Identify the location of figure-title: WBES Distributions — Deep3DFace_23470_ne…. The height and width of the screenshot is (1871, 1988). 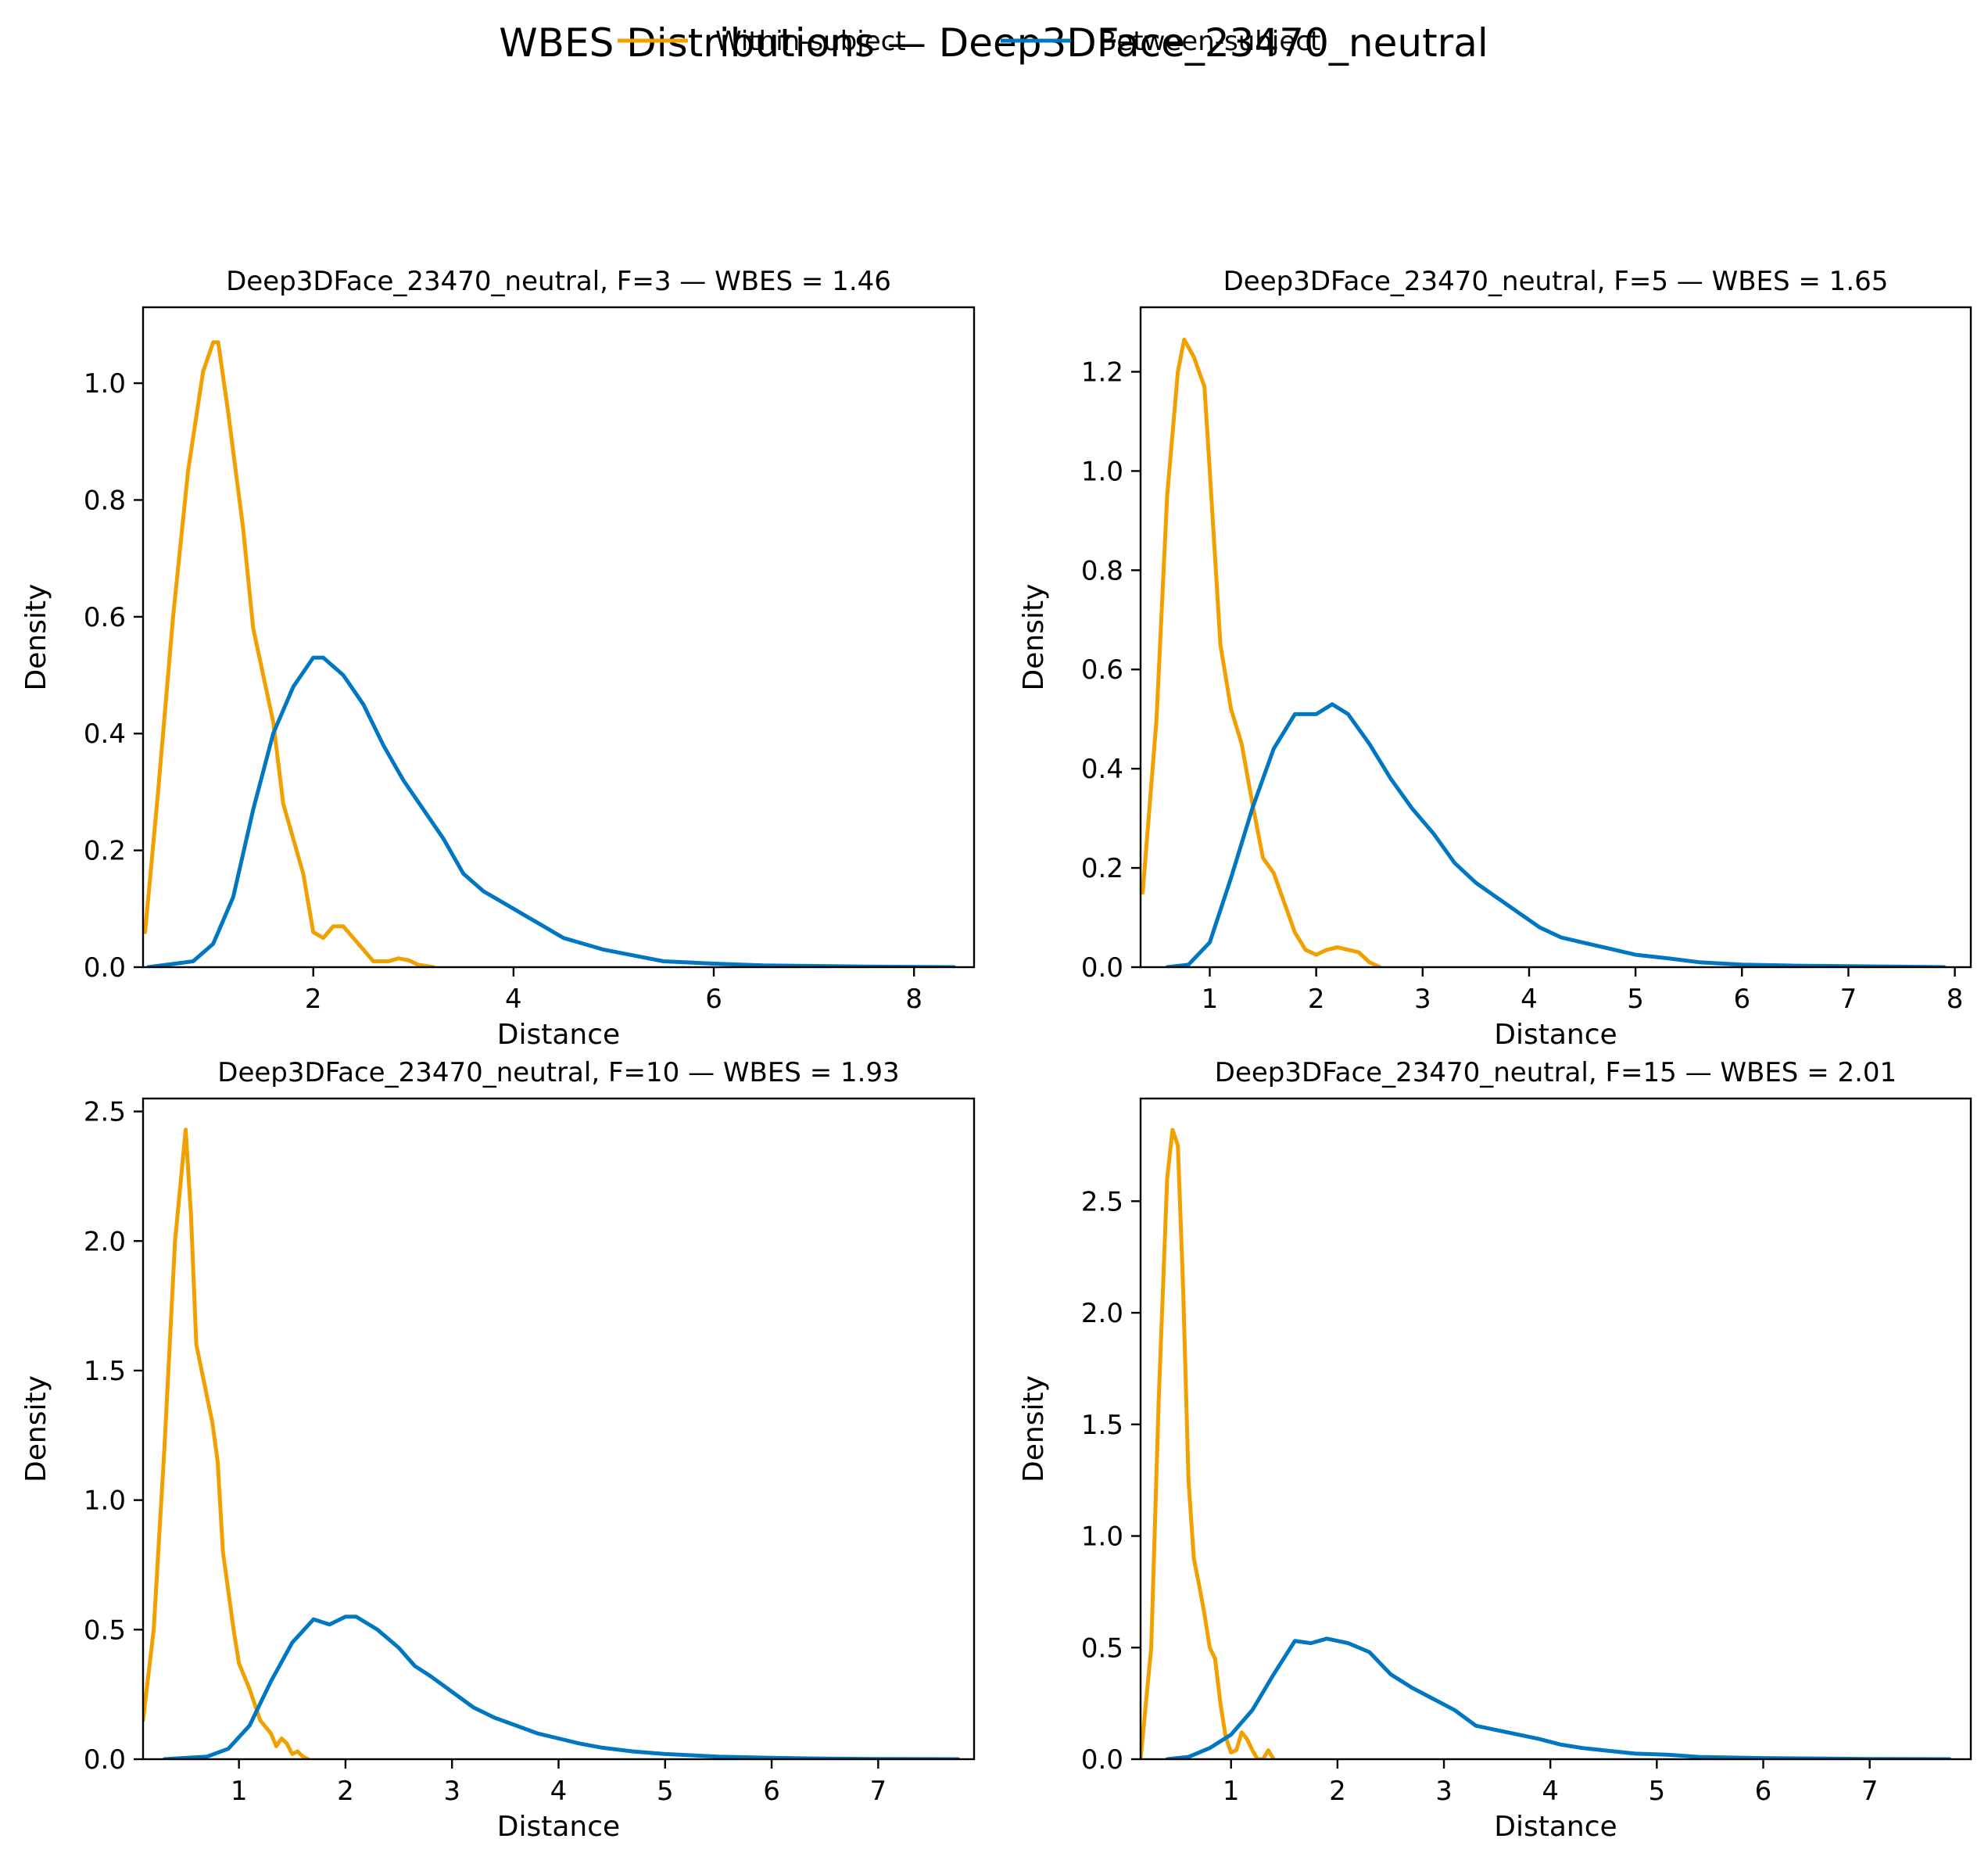
(993, 43).